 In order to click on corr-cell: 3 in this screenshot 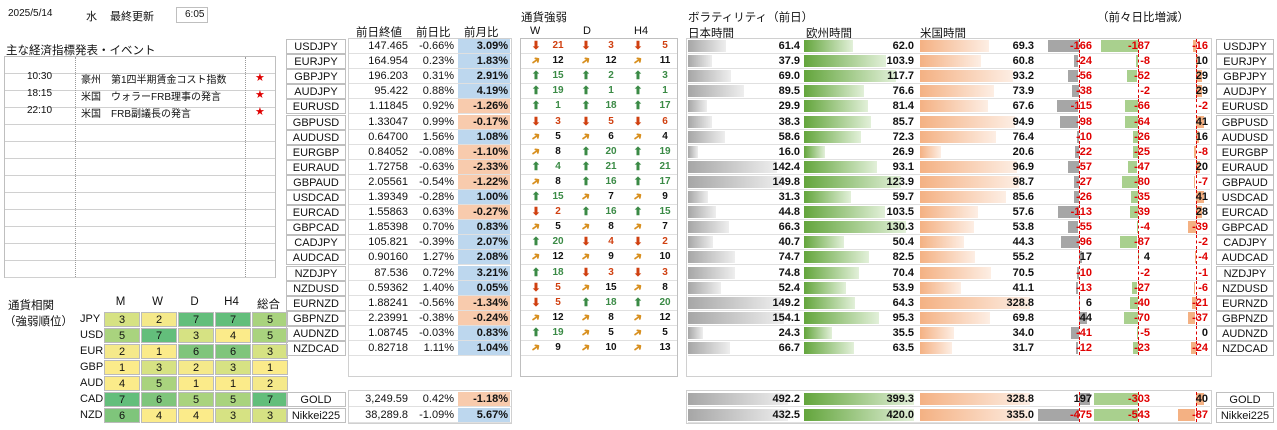, I will do `click(233, 415)`.